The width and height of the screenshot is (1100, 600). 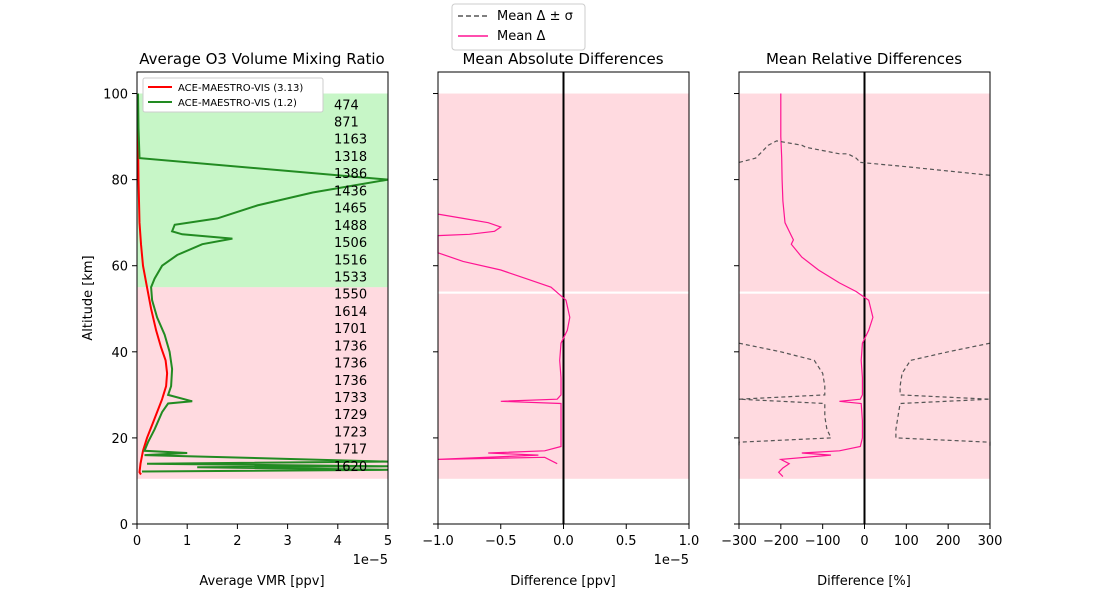 I want to click on y-tick-label: 100, so click(x=115, y=95).